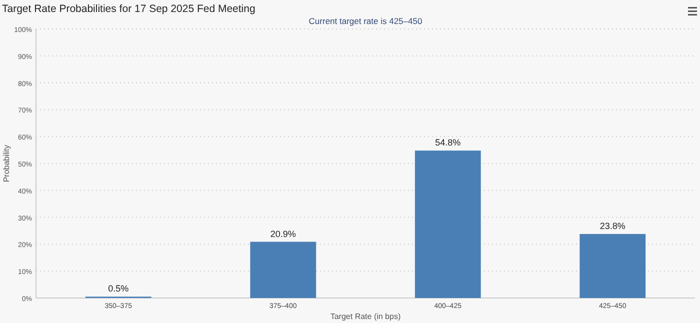 This screenshot has height=323, width=700. What do you see at coordinates (283, 233) in the screenshot?
I see `data-label: 20.9%` at bounding box center [283, 233].